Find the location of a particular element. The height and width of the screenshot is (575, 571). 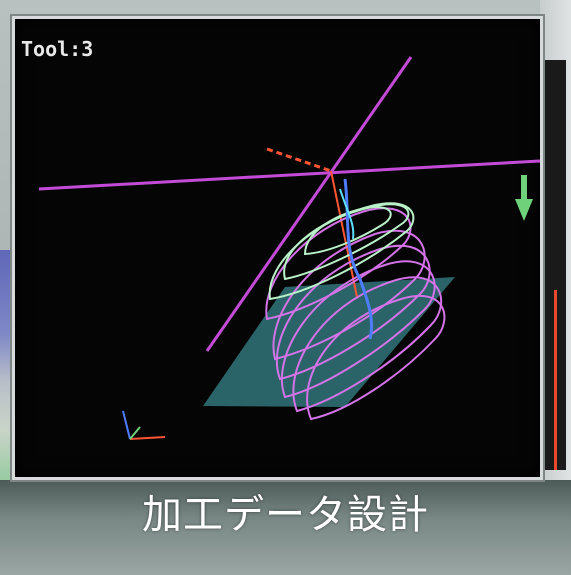

tool-axis-line is located at coordinates (344, 234).